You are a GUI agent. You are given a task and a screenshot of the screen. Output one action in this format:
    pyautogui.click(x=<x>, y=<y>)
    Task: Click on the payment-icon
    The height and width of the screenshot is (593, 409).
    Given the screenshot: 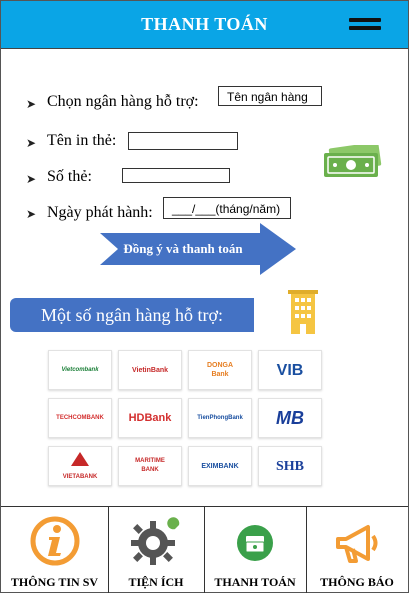 What is the action you would take?
    pyautogui.click(x=255, y=543)
    